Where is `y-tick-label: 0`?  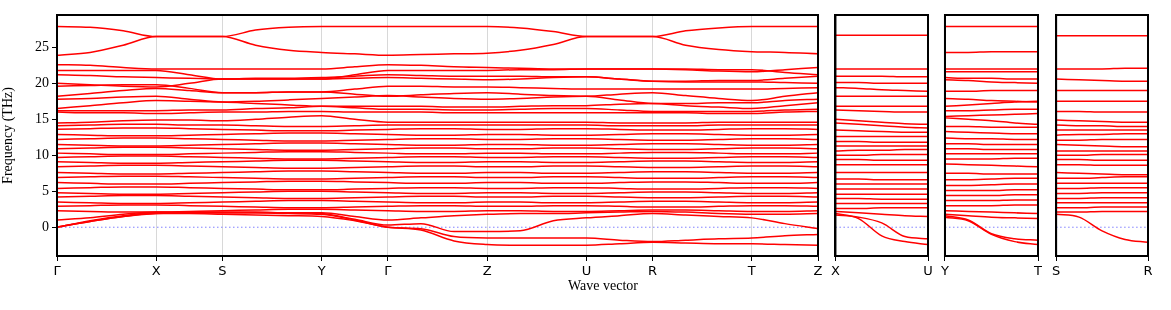 y-tick-label: 0 is located at coordinates (45, 226).